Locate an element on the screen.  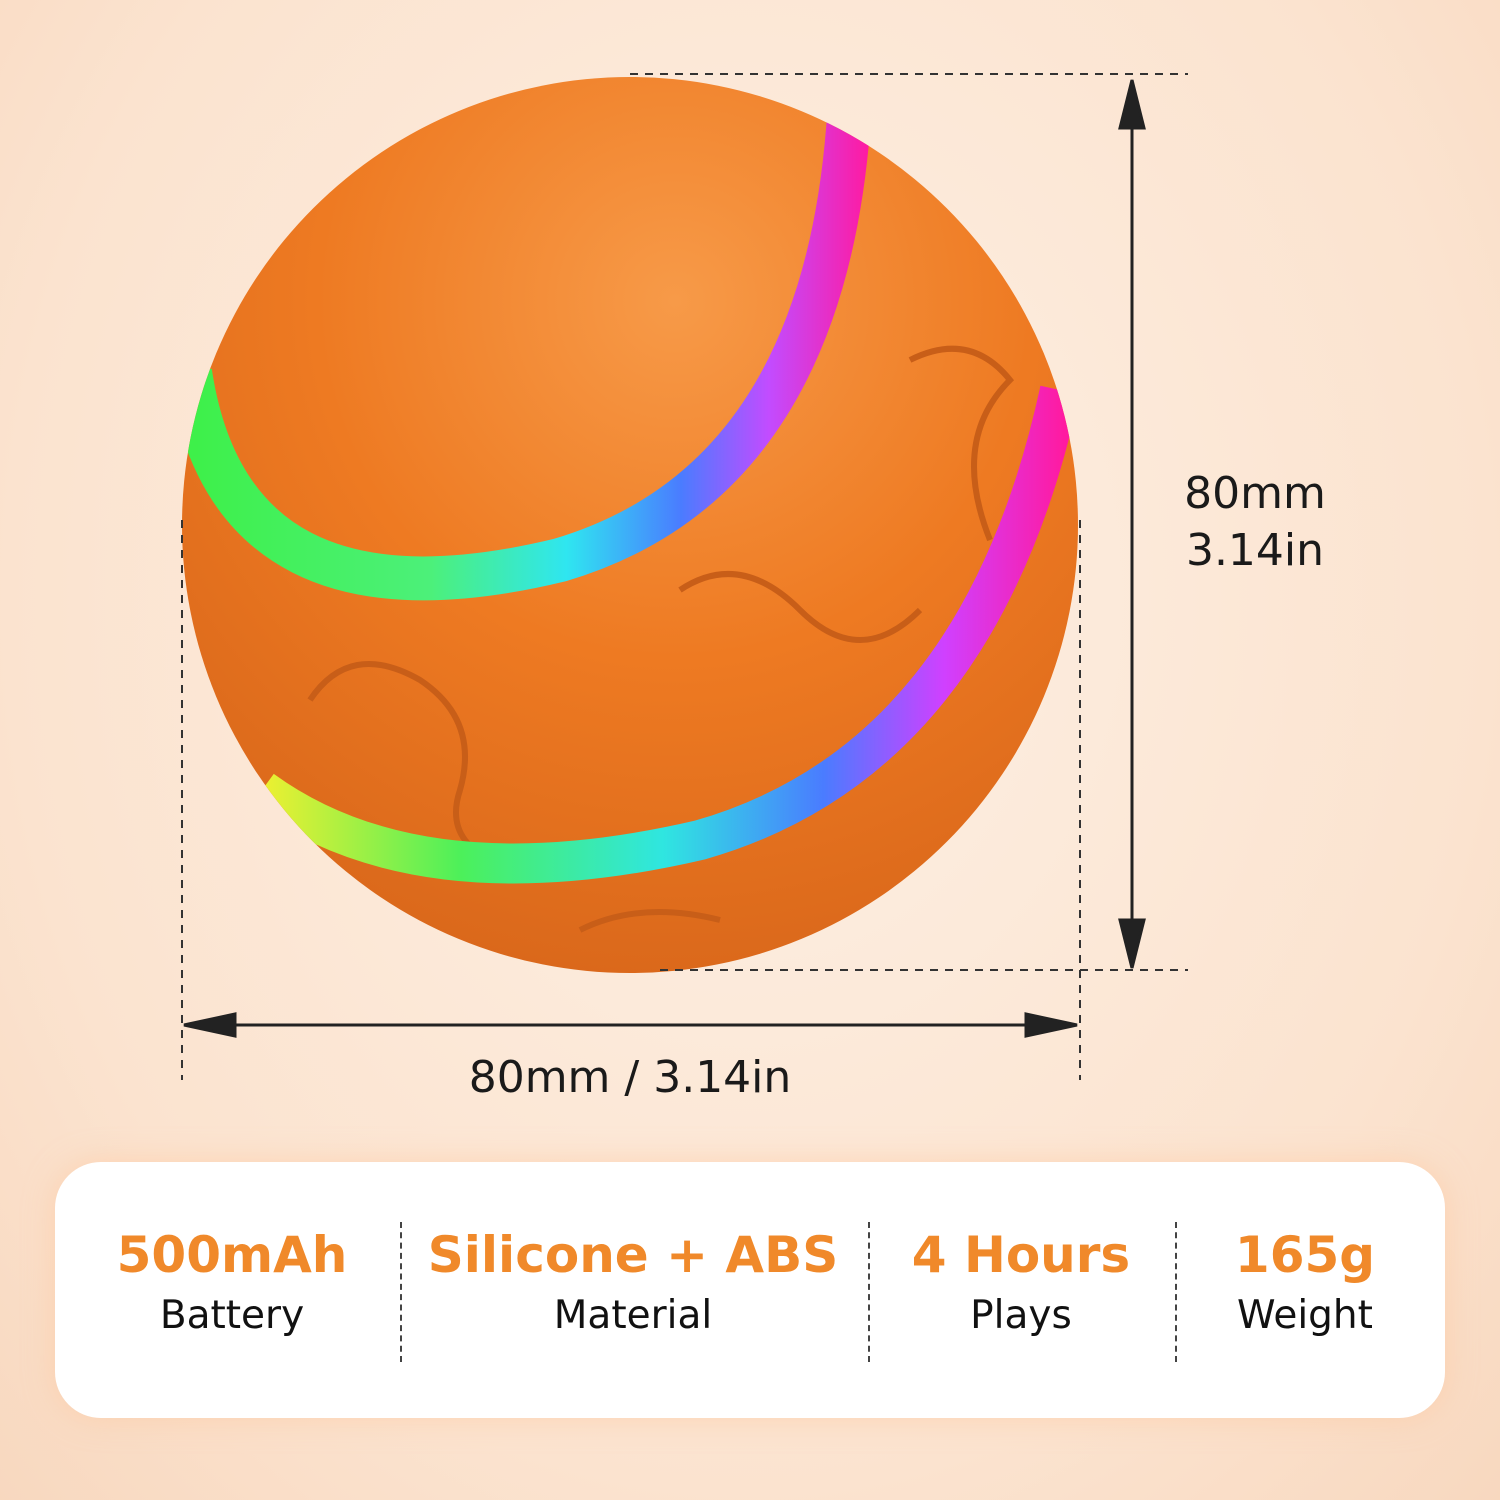
spec-label: Material is located at coordinates (633, 1315).